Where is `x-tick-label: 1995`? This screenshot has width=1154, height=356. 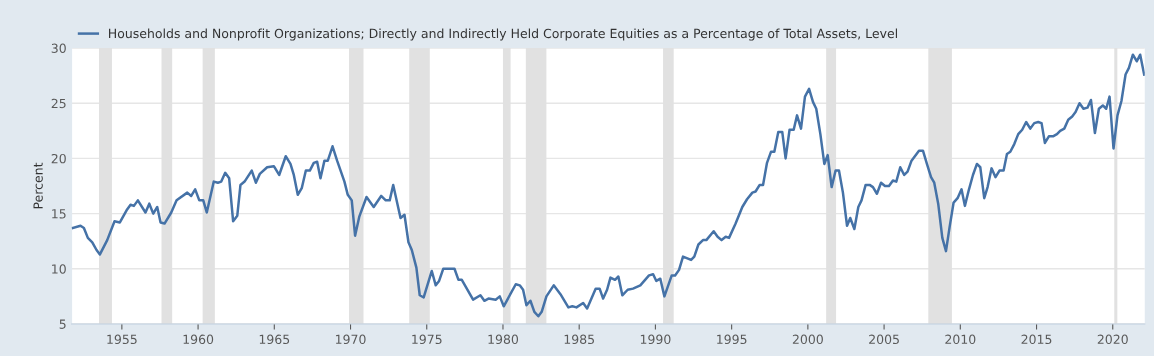
x-tick-label: 1995 is located at coordinates (732, 339).